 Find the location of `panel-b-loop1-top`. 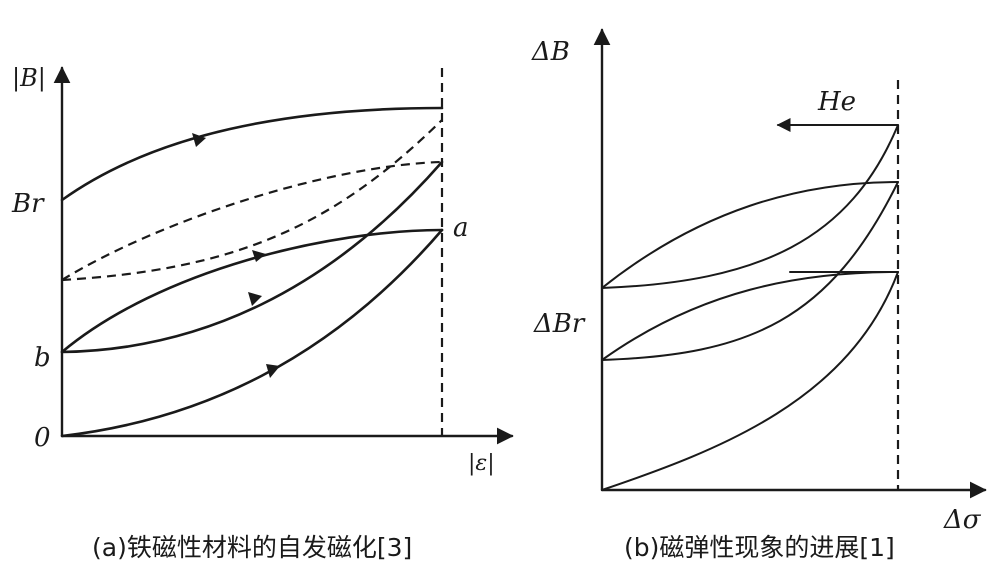

panel-b-loop1-top is located at coordinates (750, 316).